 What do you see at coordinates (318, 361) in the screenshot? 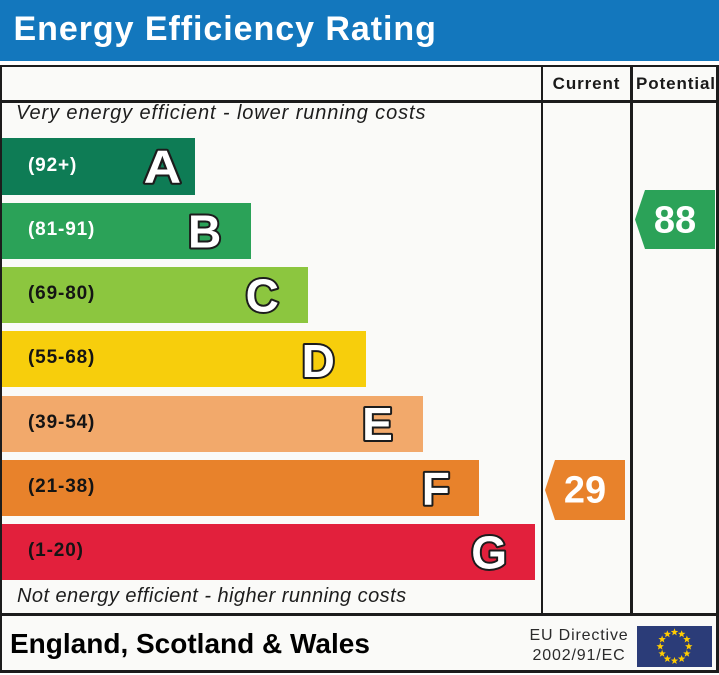
I see `svg-text: D` at bounding box center [318, 361].